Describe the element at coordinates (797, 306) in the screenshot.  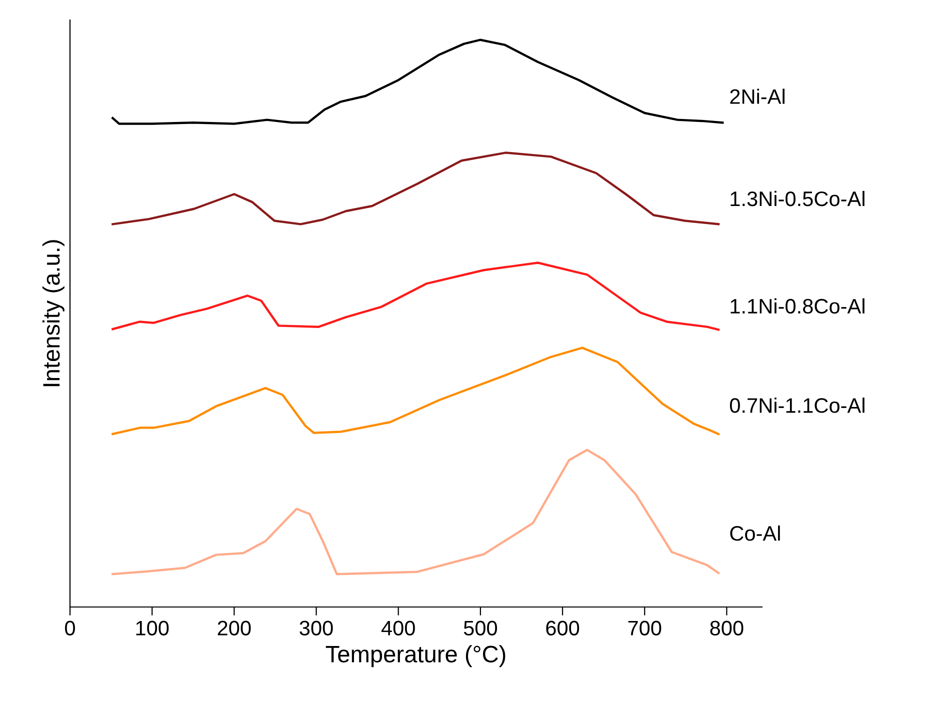
I see `series-label: 1.1Ni-0.8Co-Al` at that location.